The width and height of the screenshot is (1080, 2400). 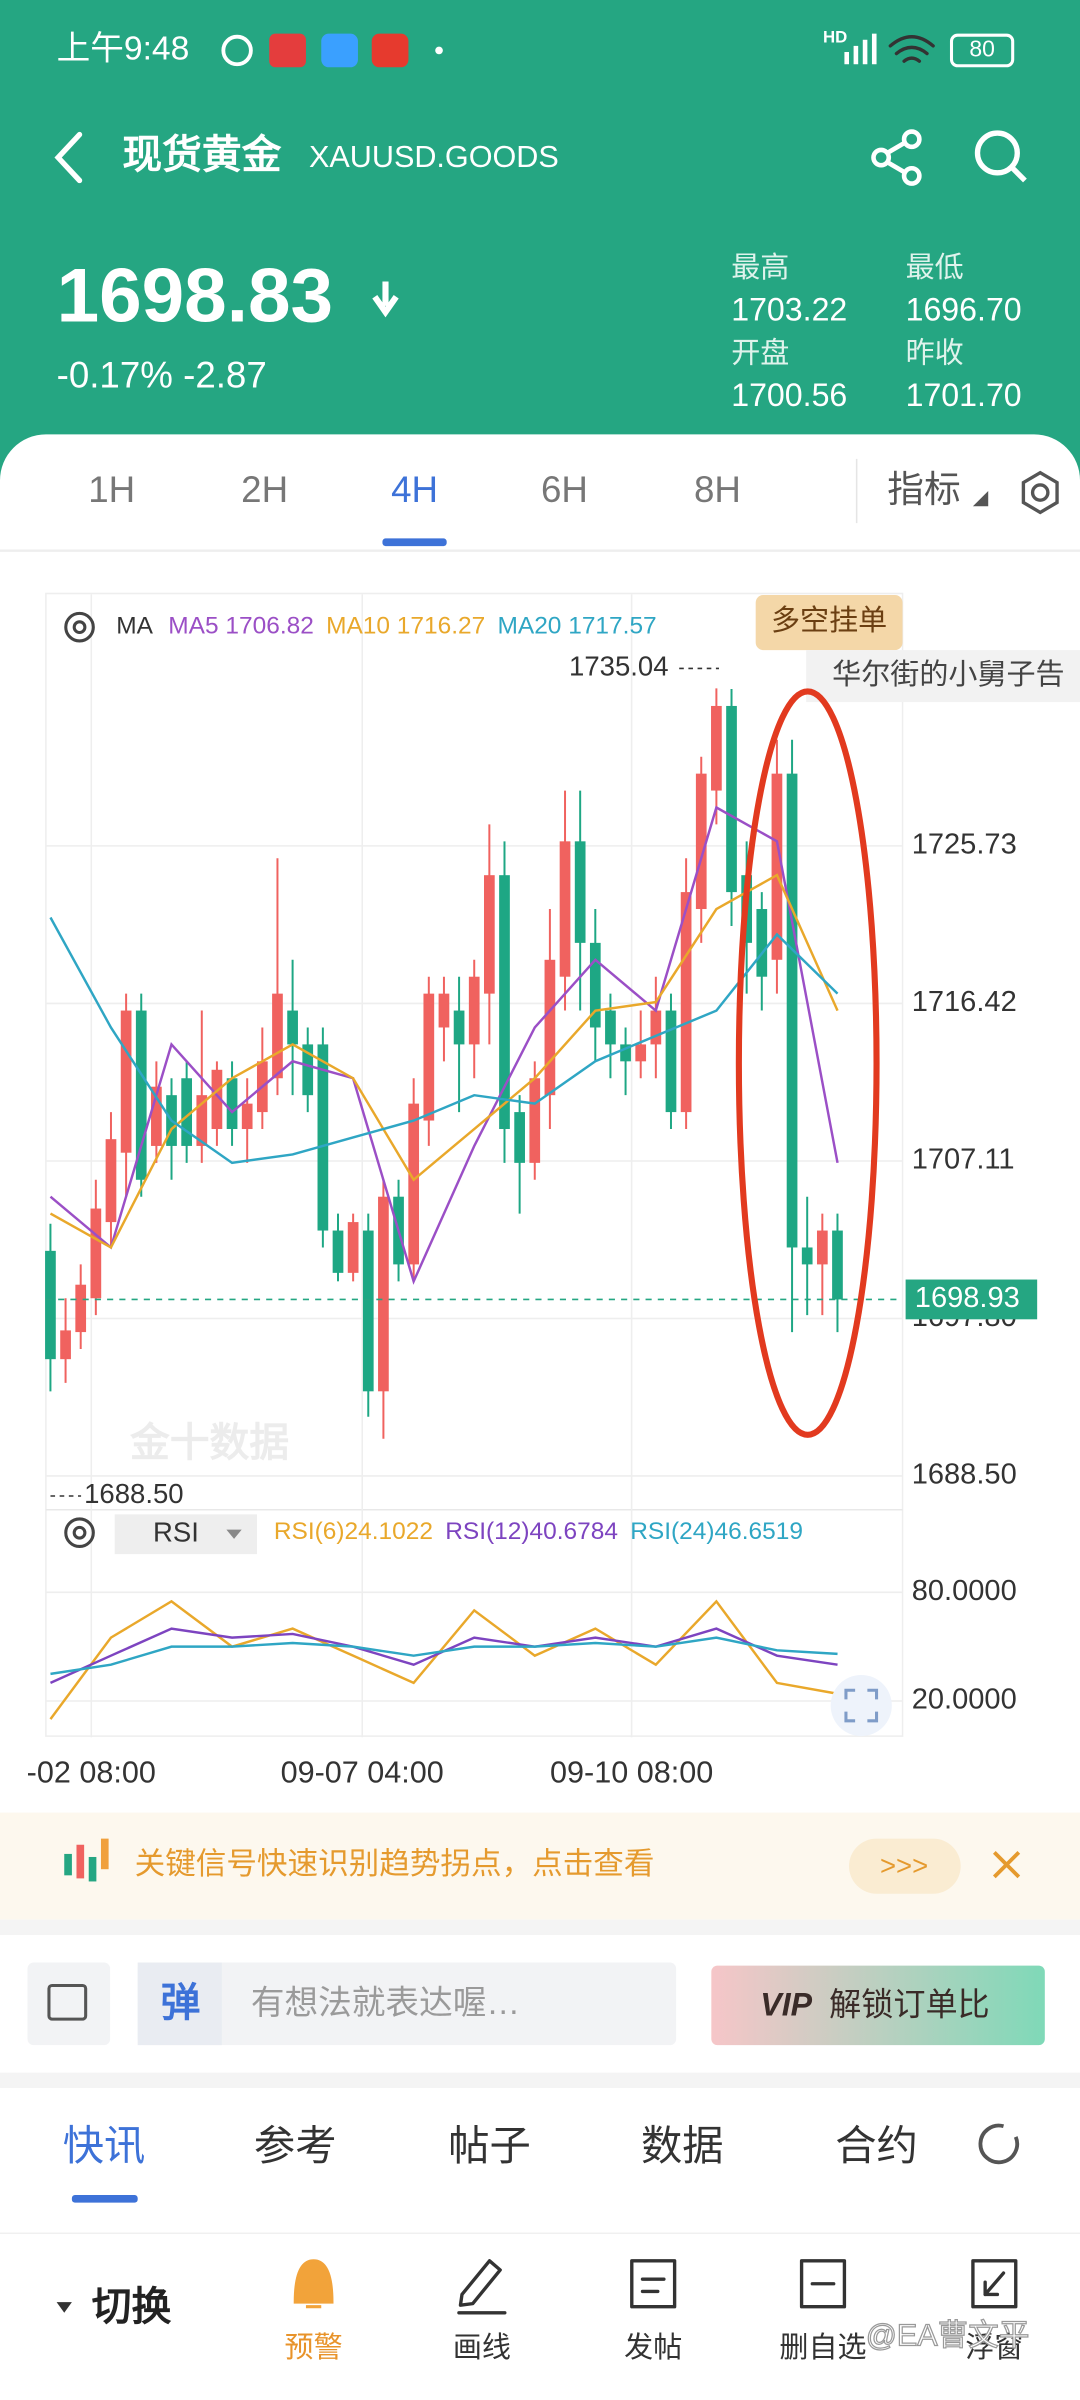 I want to click on order-button: 多空挂单, so click(x=829, y=620).